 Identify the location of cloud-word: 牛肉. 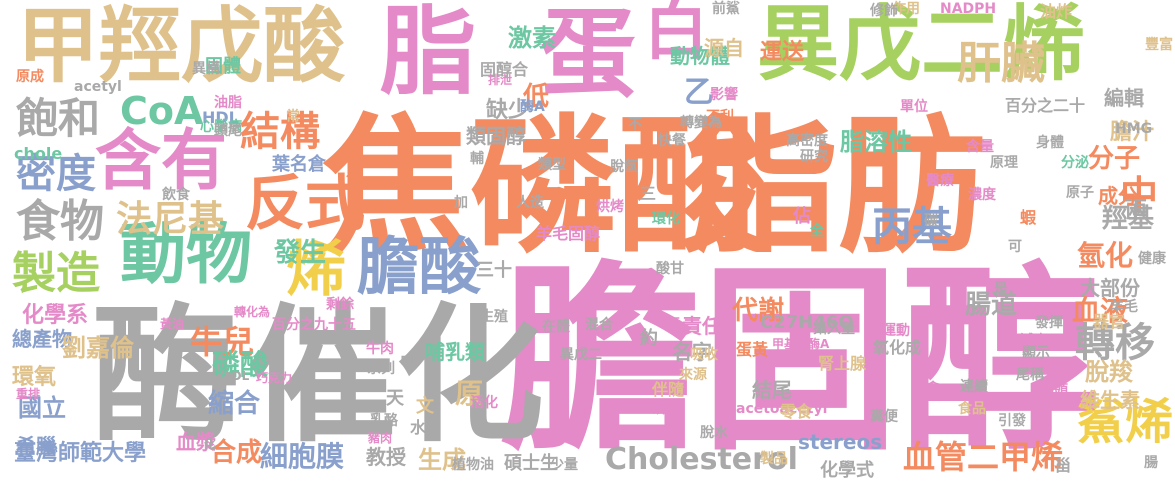
(380, 349).